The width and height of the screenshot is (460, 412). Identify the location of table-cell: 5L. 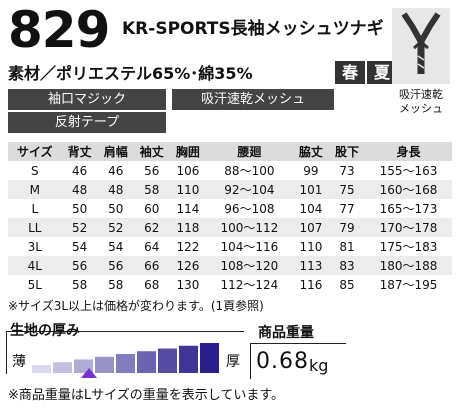
(34, 284).